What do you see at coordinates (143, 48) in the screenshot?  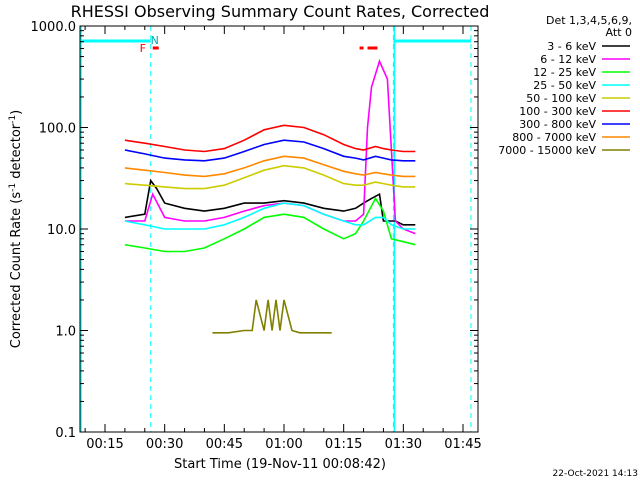 I see `flag-f-label: F` at bounding box center [143, 48].